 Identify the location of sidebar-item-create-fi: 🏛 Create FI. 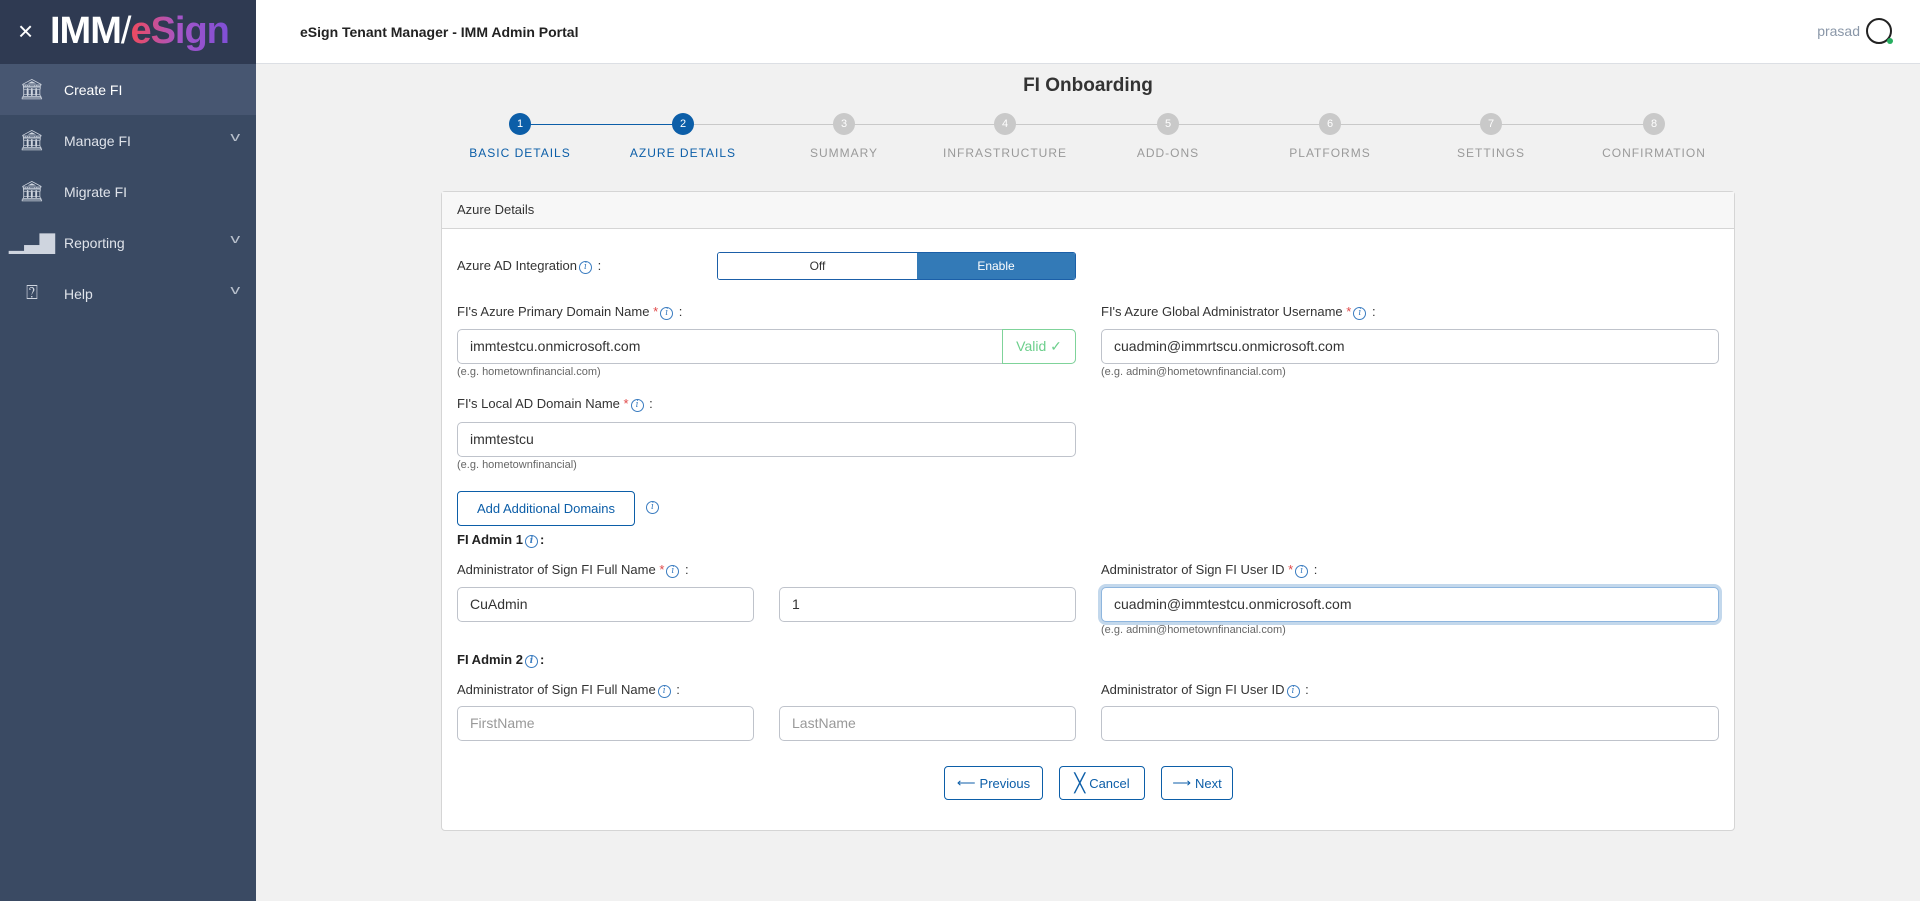
(128, 89).